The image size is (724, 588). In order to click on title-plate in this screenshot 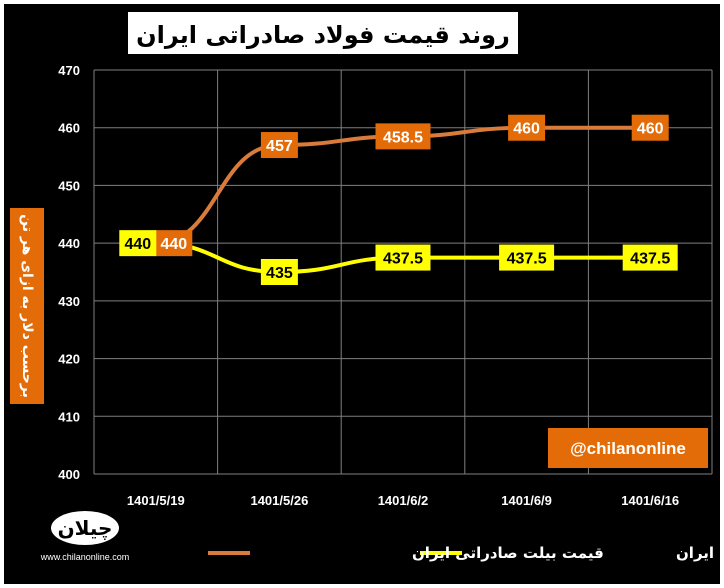, I will do `click(323, 33)`.